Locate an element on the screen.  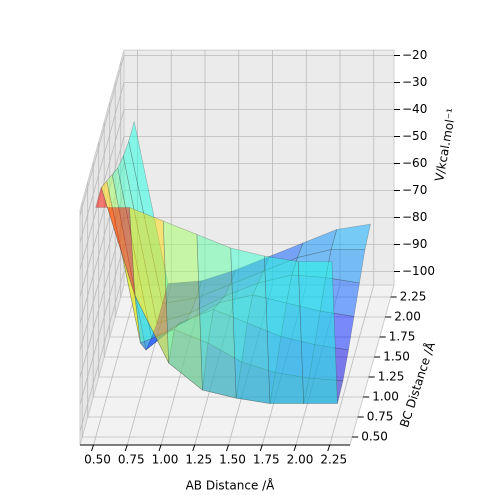
z-tick-label: −100 is located at coordinates (418, 271).